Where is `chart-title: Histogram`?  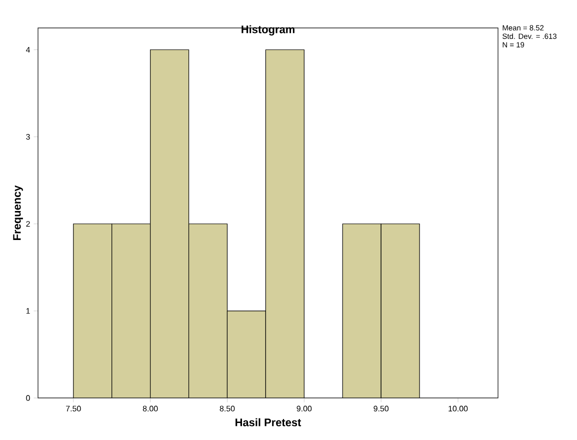
chart-title: Histogram is located at coordinates (268, 30).